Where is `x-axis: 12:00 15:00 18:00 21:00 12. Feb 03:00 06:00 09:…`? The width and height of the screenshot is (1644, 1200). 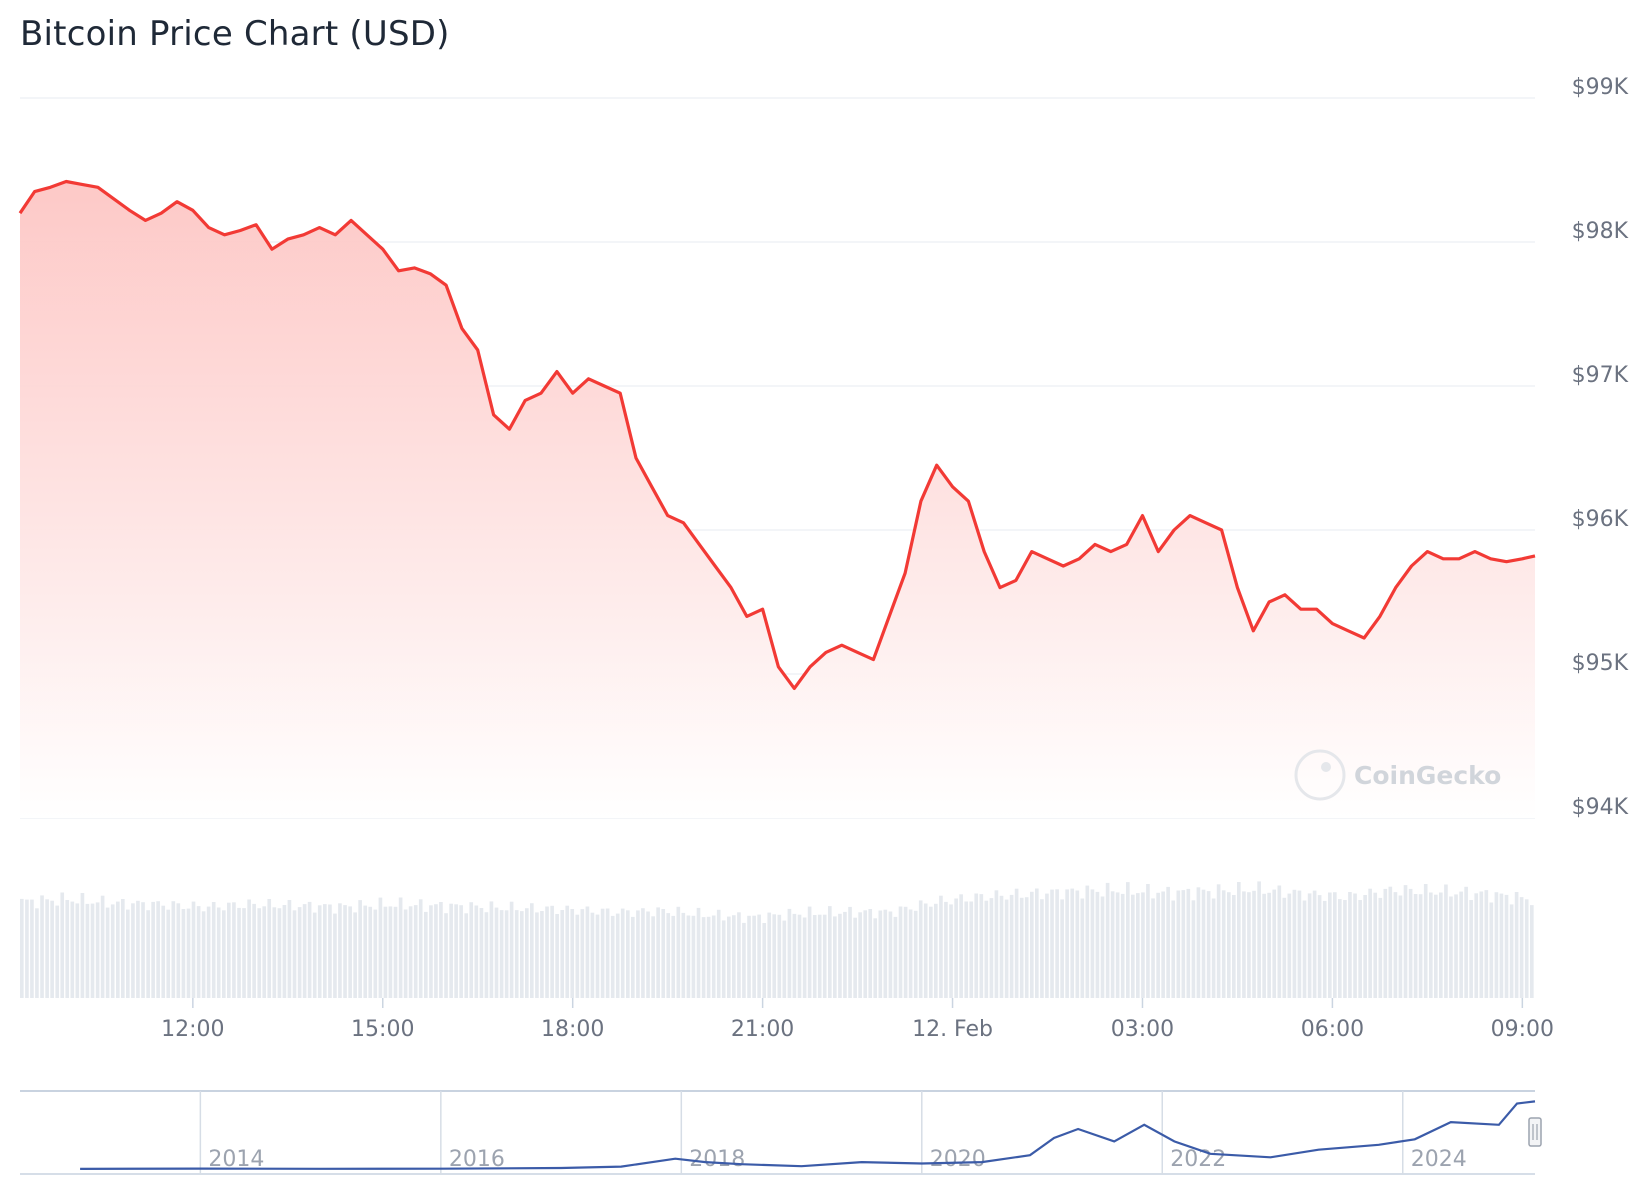
x-axis: 12:00 15:00 18:00 21:00 12. Feb 03:00 06:00 09:… is located at coordinates (857, 1020).